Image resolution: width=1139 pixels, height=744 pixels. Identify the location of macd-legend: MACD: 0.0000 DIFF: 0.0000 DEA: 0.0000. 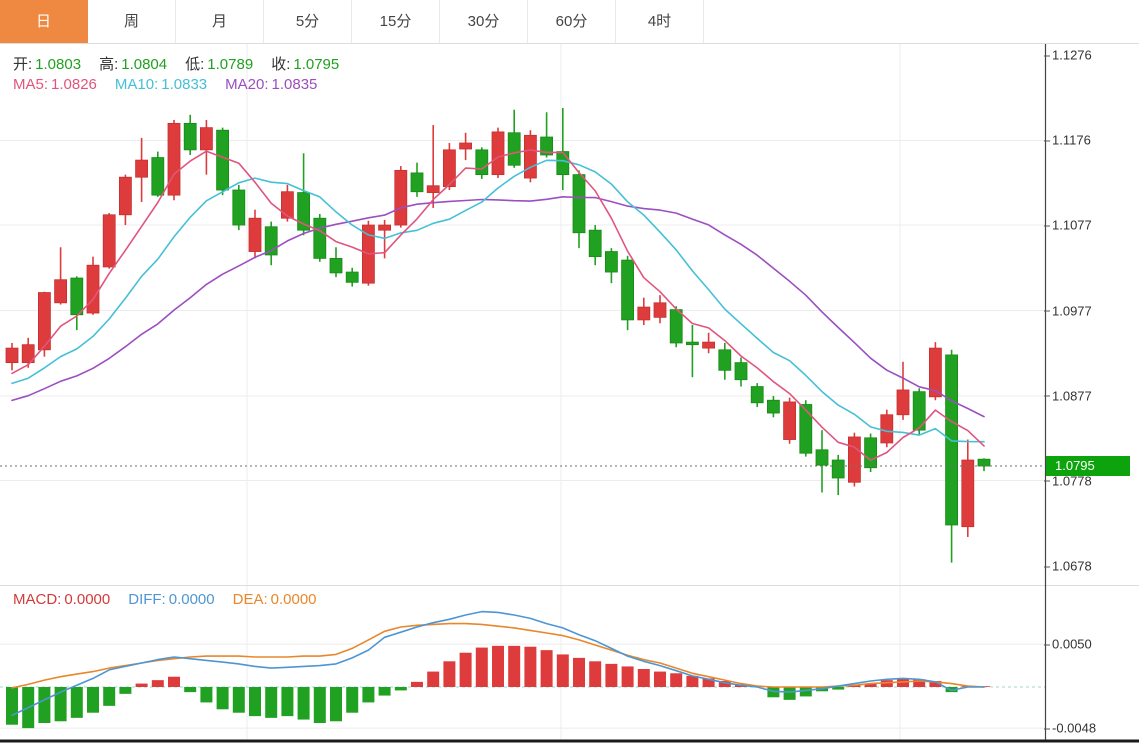
(165, 599).